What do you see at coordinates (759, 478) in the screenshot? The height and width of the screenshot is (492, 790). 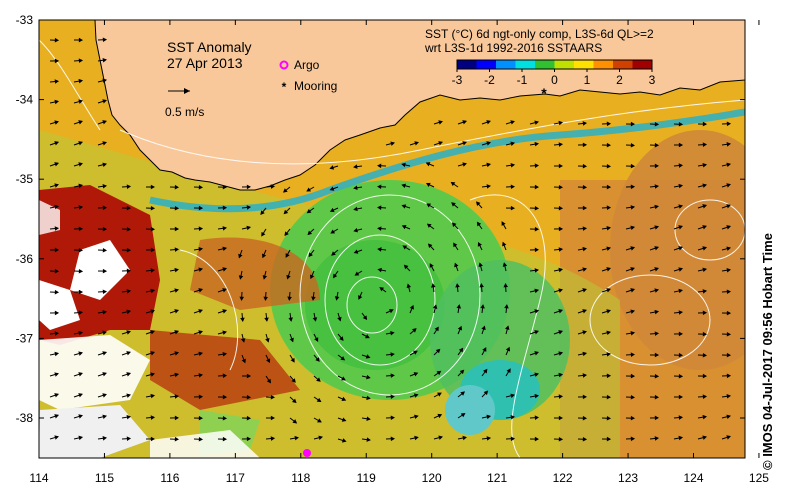 I see `lon-tick-label: 125` at bounding box center [759, 478].